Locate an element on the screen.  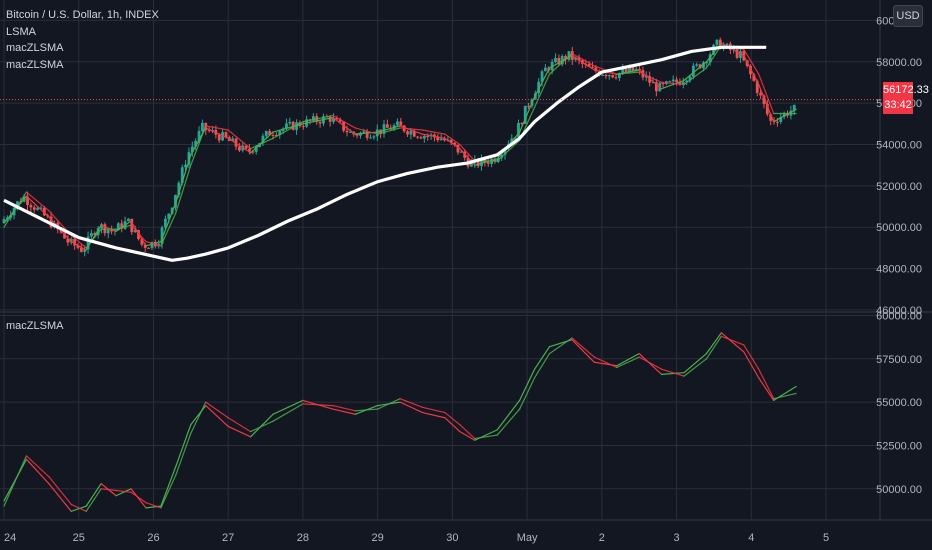
oscillator-tick-label: 57500.00 is located at coordinates (899, 360).